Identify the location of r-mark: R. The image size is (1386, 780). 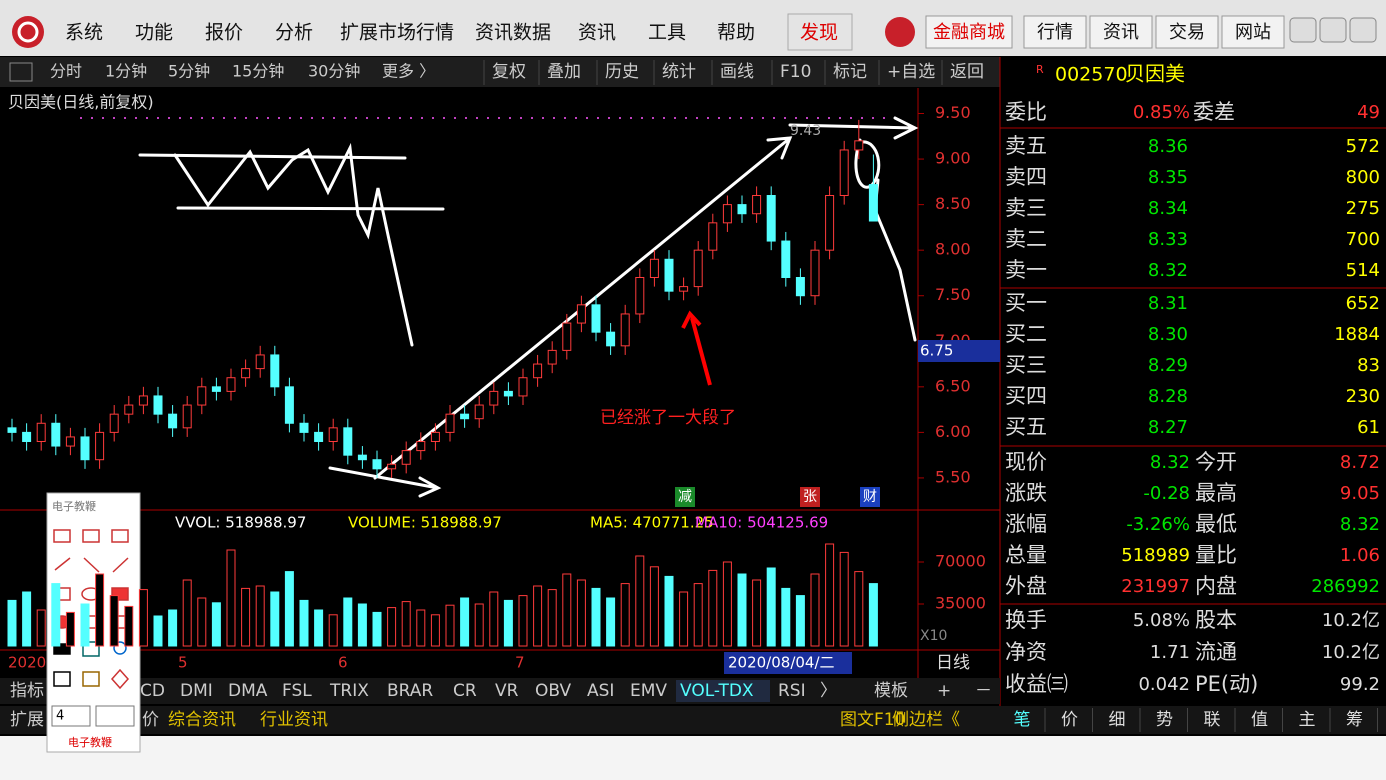
(1040, 69).